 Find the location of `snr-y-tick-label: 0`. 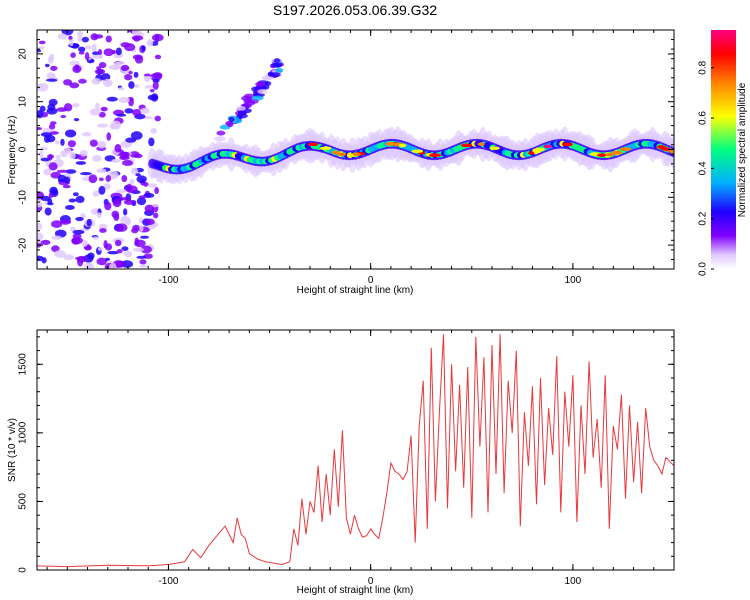

snr-y-tick-label: 0 is located at coordinates (23, 570).